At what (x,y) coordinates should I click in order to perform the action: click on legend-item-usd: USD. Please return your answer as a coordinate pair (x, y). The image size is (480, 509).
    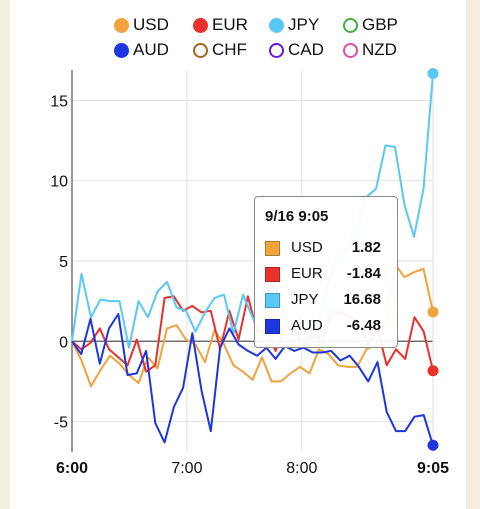
    Looking at the image, I should click on (141, 25).